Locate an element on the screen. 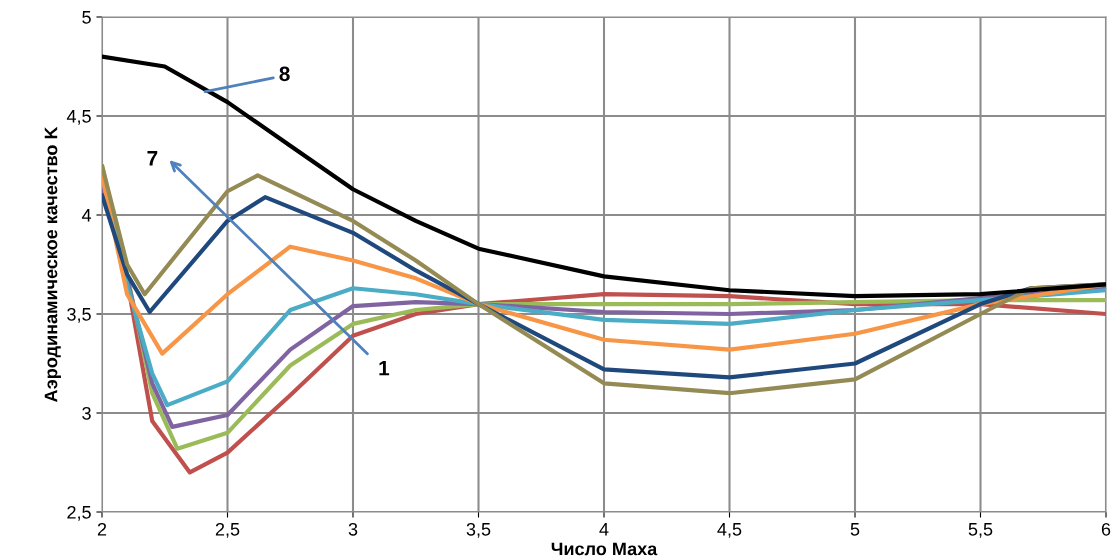 This screenshot has width=1118, height=556. x-tick-label: 4 is located at coordinates (604, 529).